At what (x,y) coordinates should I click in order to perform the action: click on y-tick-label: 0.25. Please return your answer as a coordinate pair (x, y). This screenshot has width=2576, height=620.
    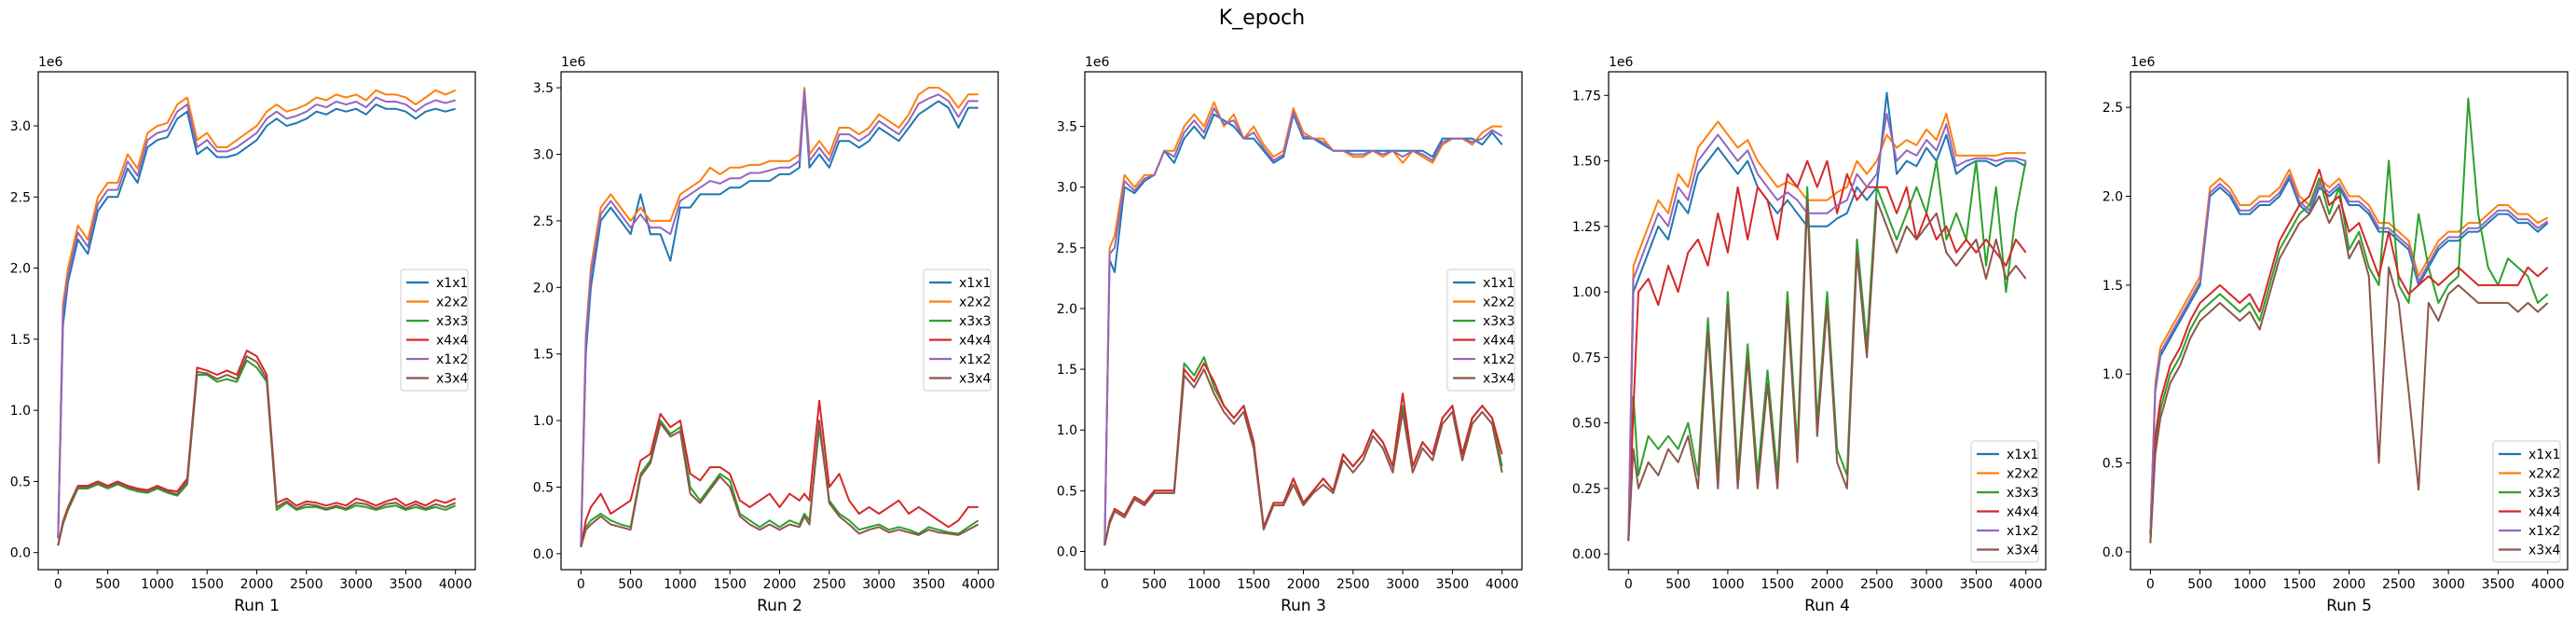
    Looking at the image, I should click on (1586, 489).